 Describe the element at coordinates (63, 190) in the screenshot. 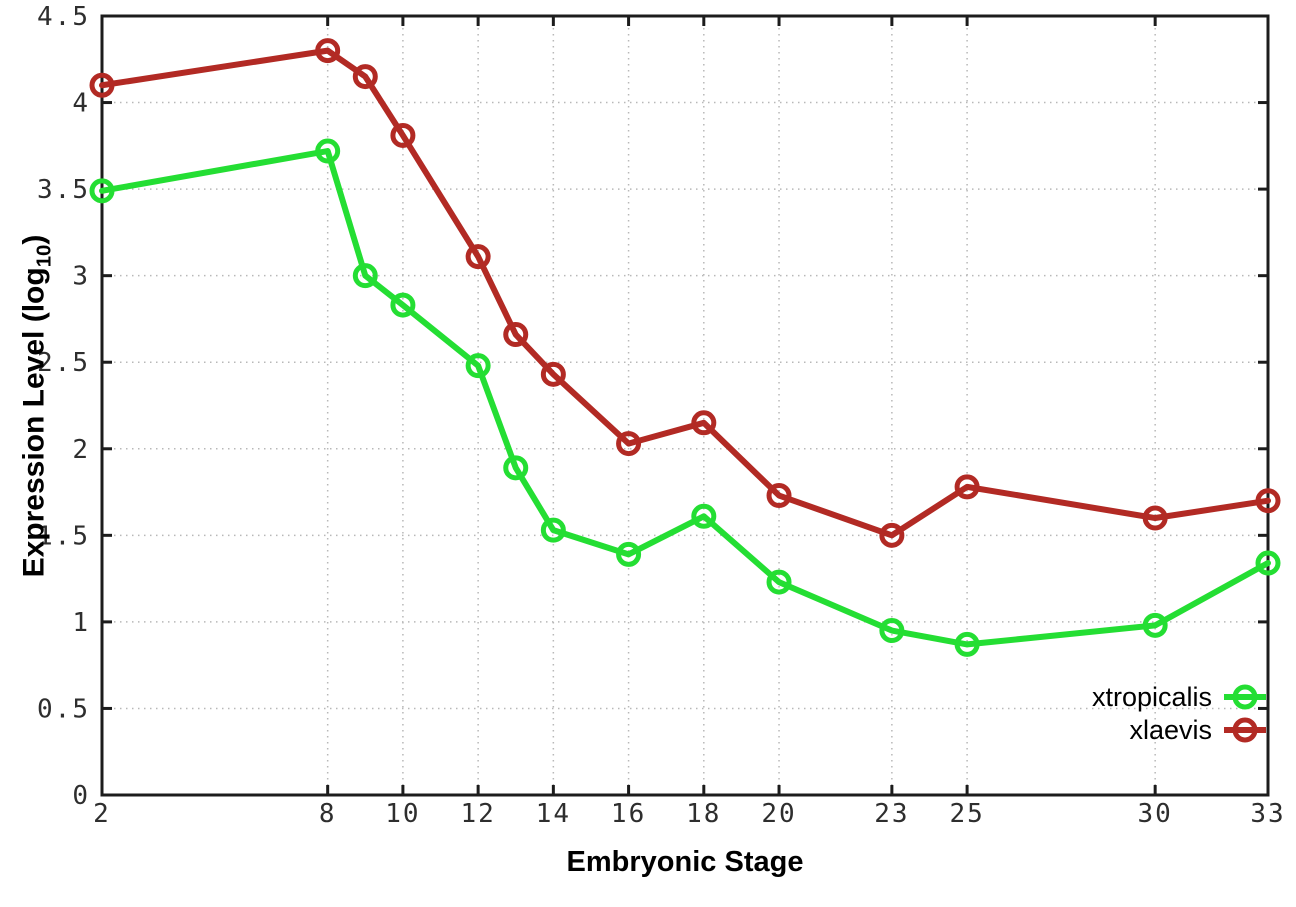

I see `y-tick-label: 3.5` at that location.